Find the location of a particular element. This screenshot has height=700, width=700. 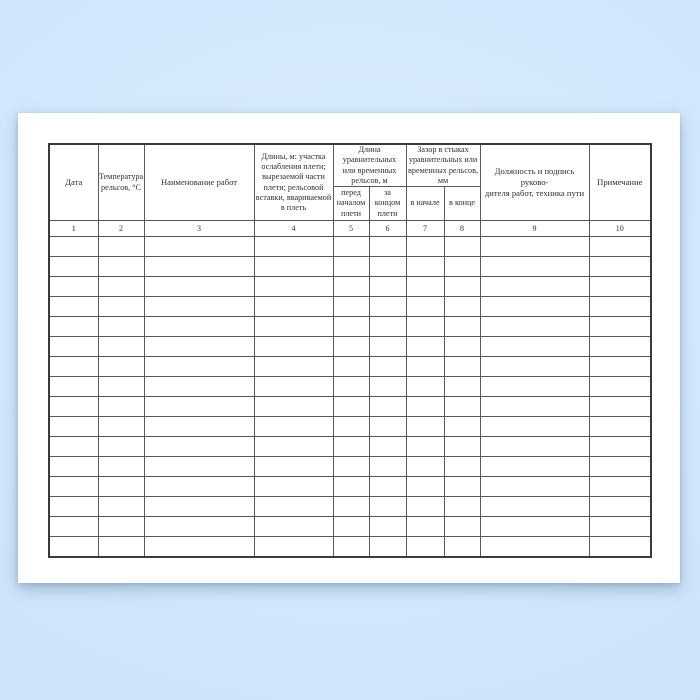

col-header-gap-at-end: в конце is located at coordinates (462, 203).